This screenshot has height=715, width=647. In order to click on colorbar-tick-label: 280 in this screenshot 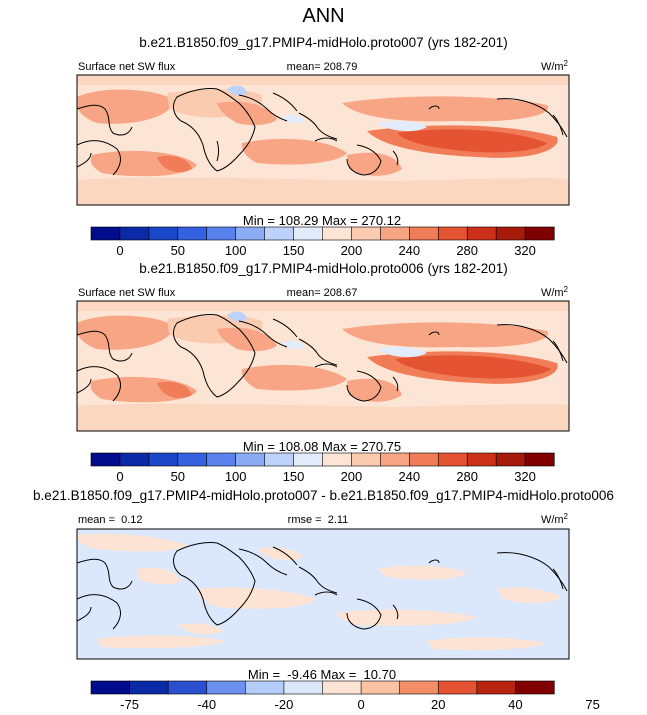, I will do `click(467, 476)`.